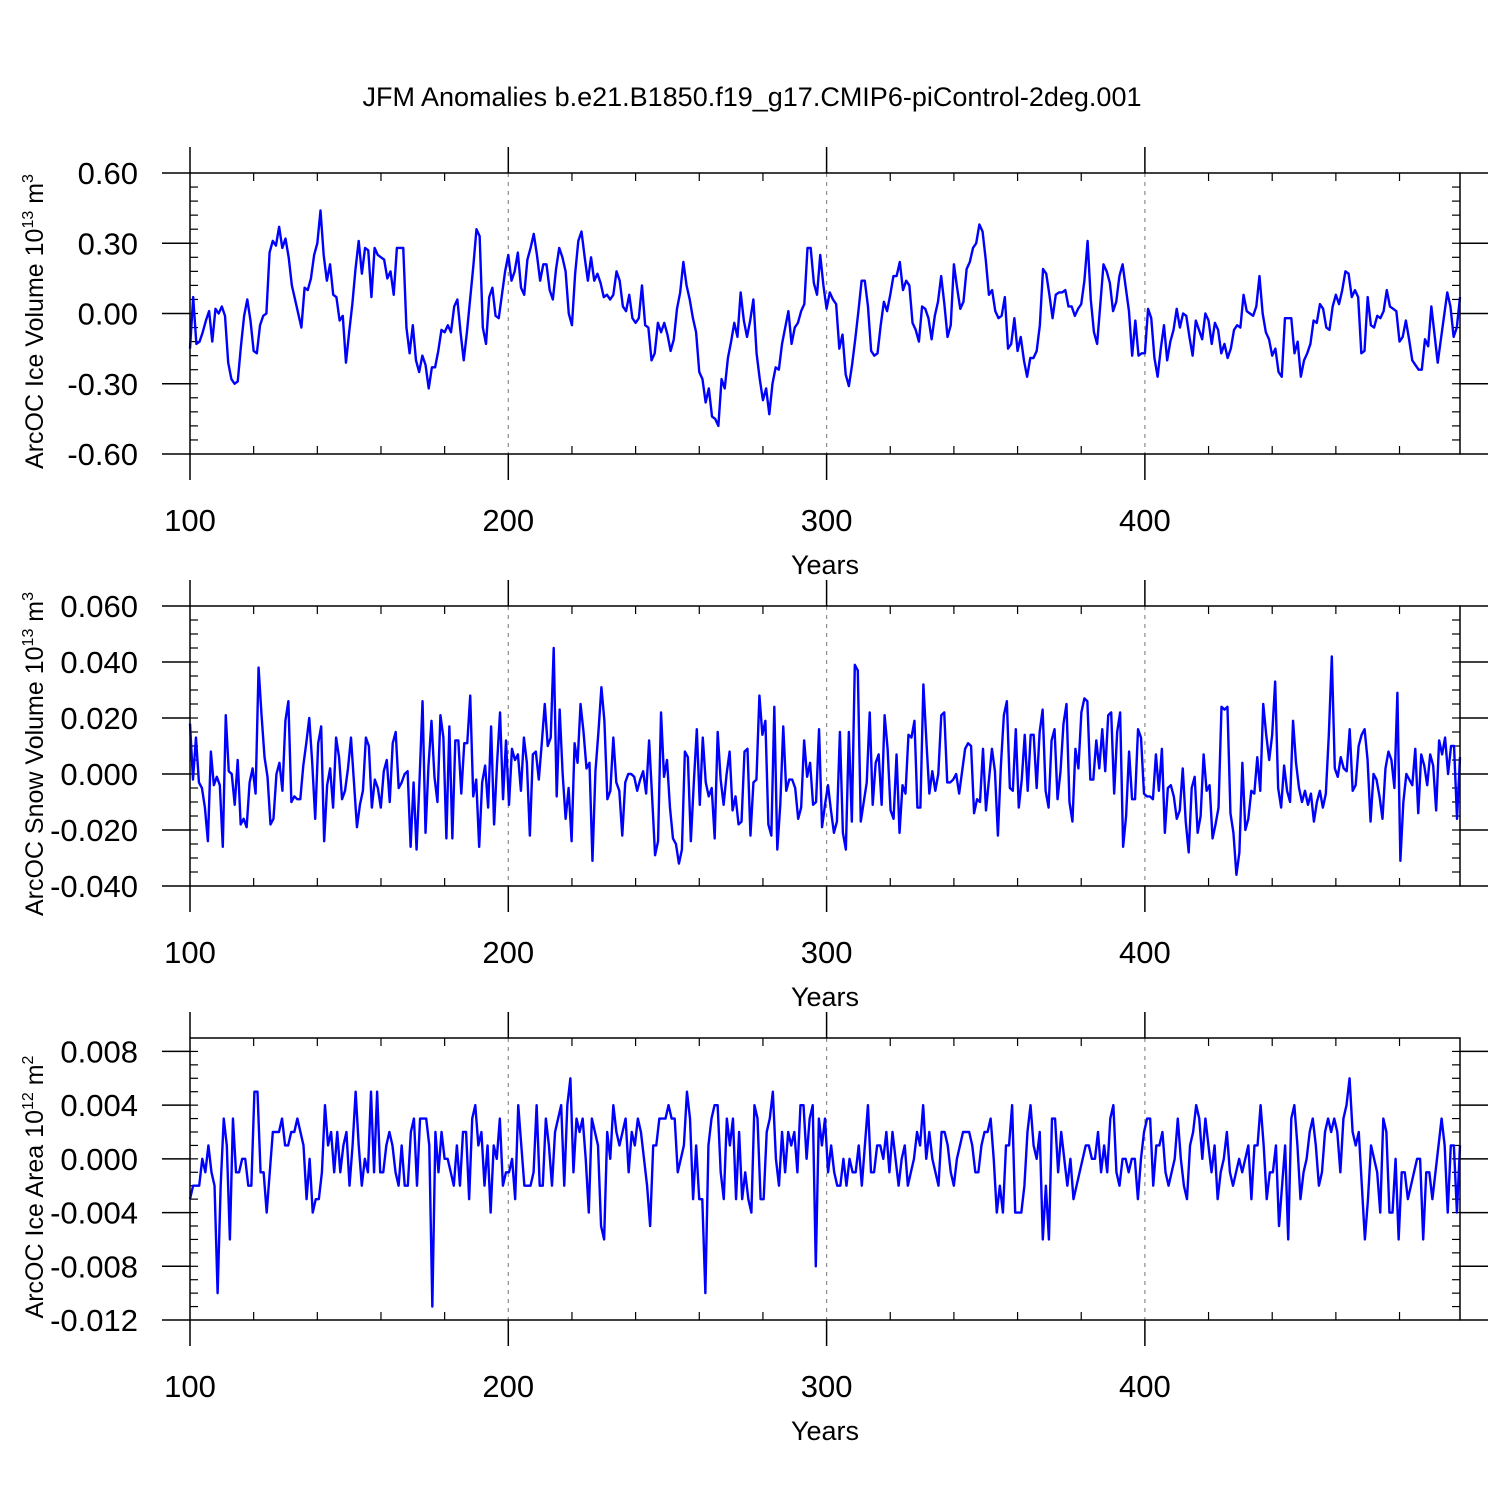  Describe the element at coordinates (108, 243) in the screenshot. I see `y-tick-label: 0.30` at that location.